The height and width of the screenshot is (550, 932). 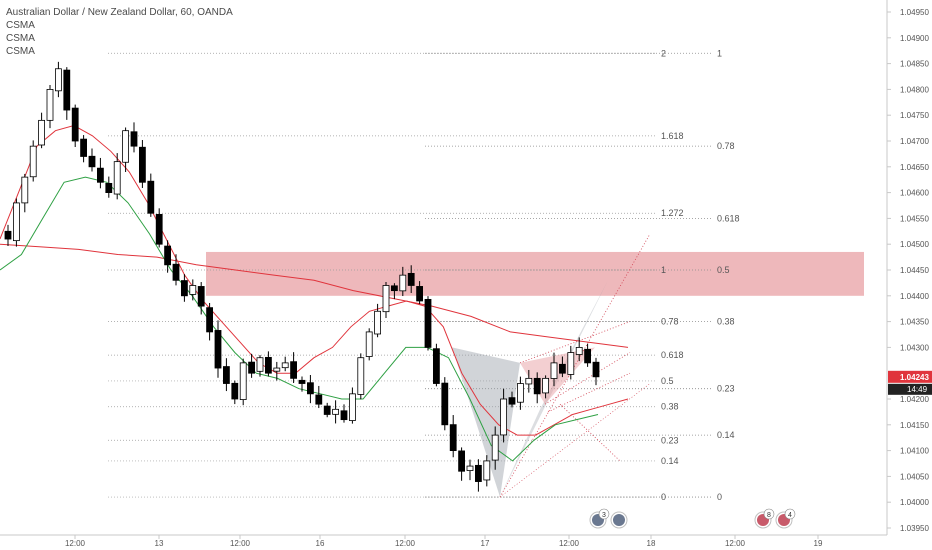 What do you see at coordinates (914, 193) in the screenshot?
I see `price-tick-label: 1.04600` at bounding box center [914, 193].